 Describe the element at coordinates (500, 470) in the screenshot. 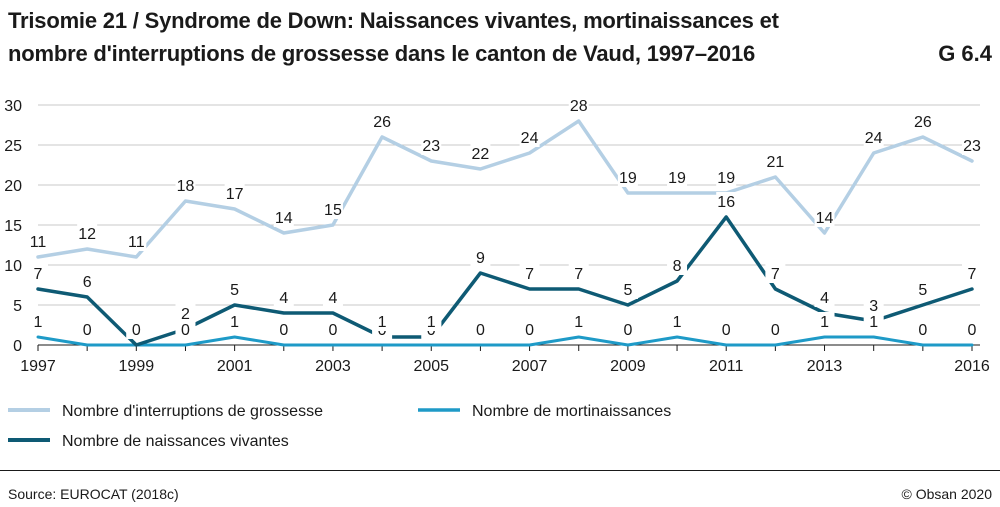

I see `footer-divider` at that location.